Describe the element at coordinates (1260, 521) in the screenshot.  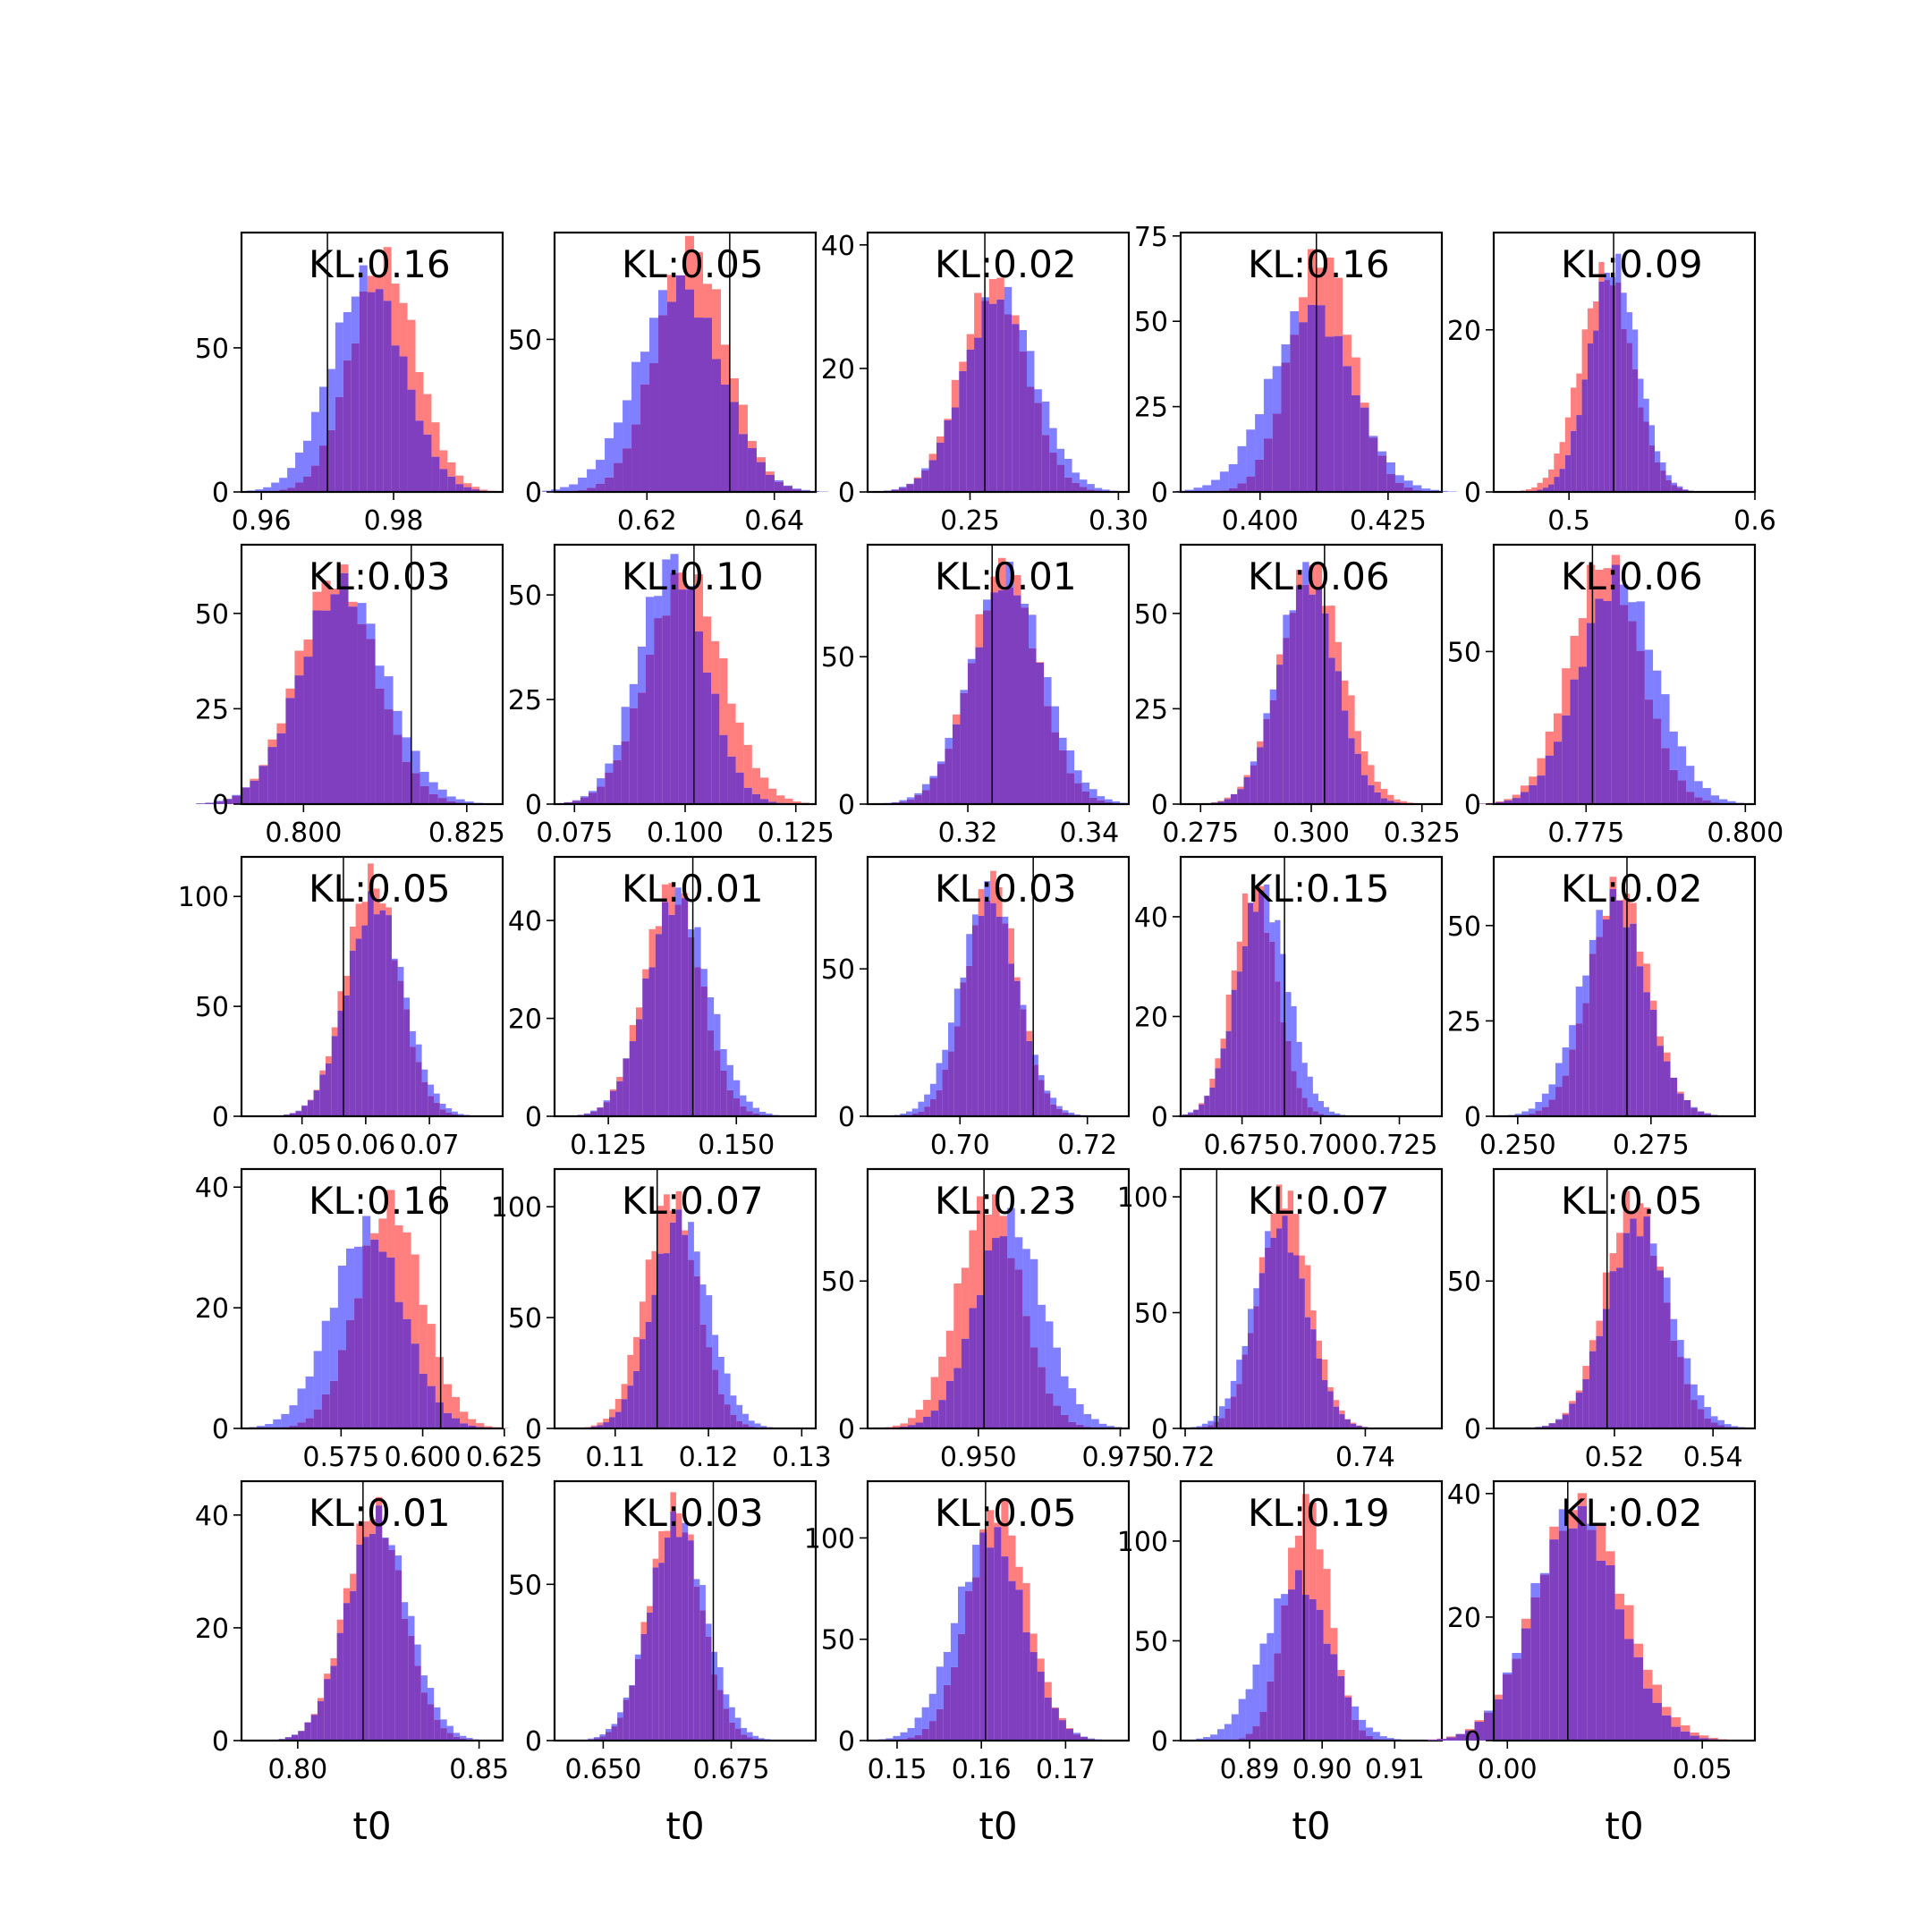
I see `x-tick-label: 0.400` at that location.